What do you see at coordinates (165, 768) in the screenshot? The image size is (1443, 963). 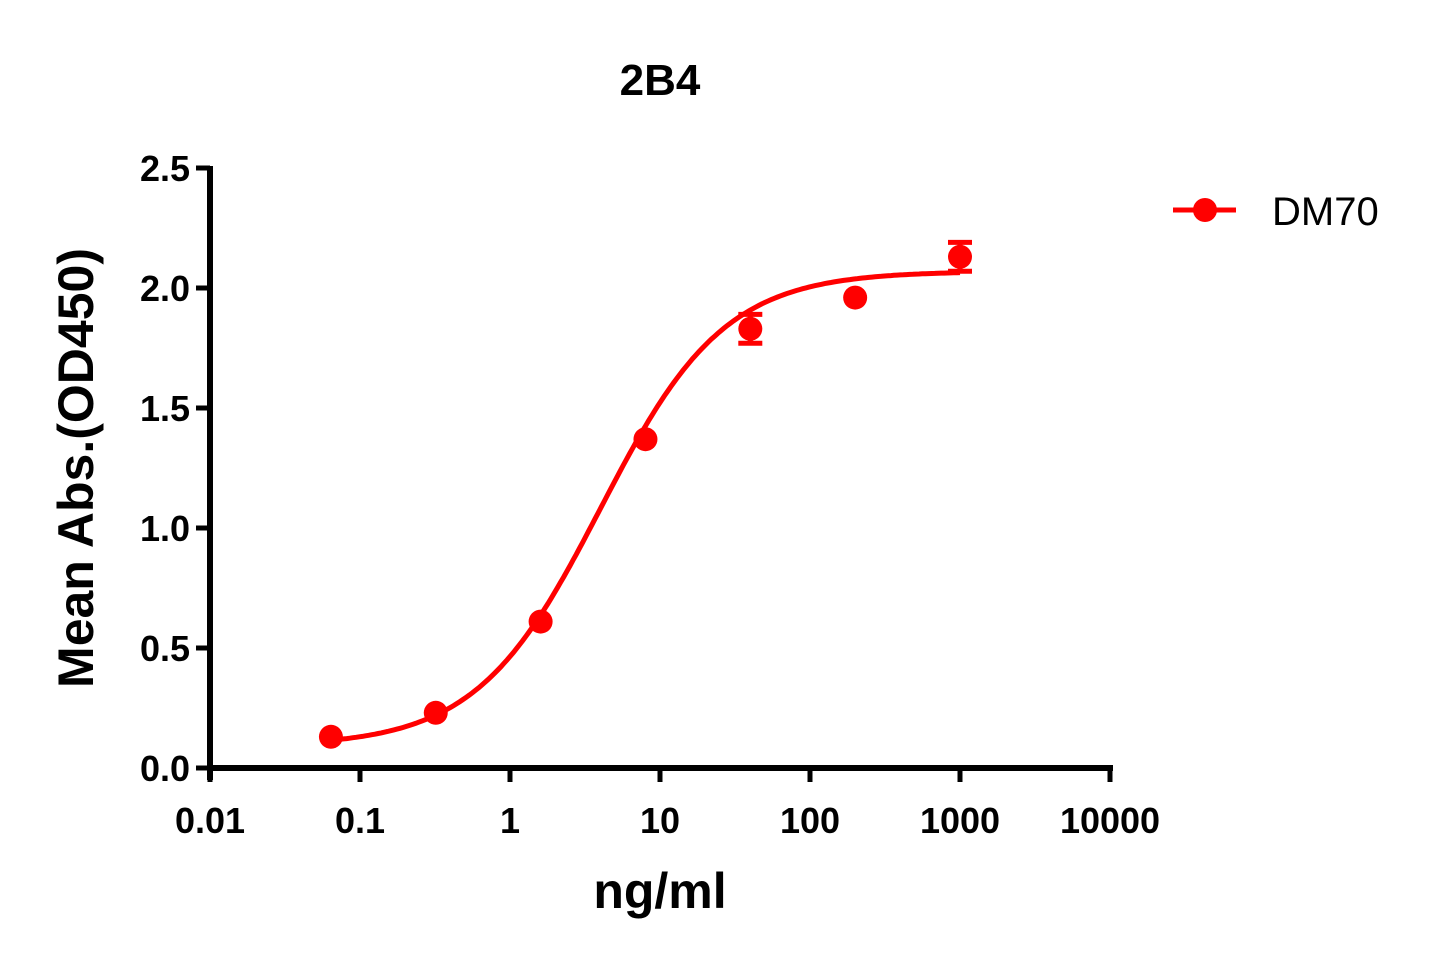 I see `y-tick-label: 0.0` at bounding box center [165, 768].